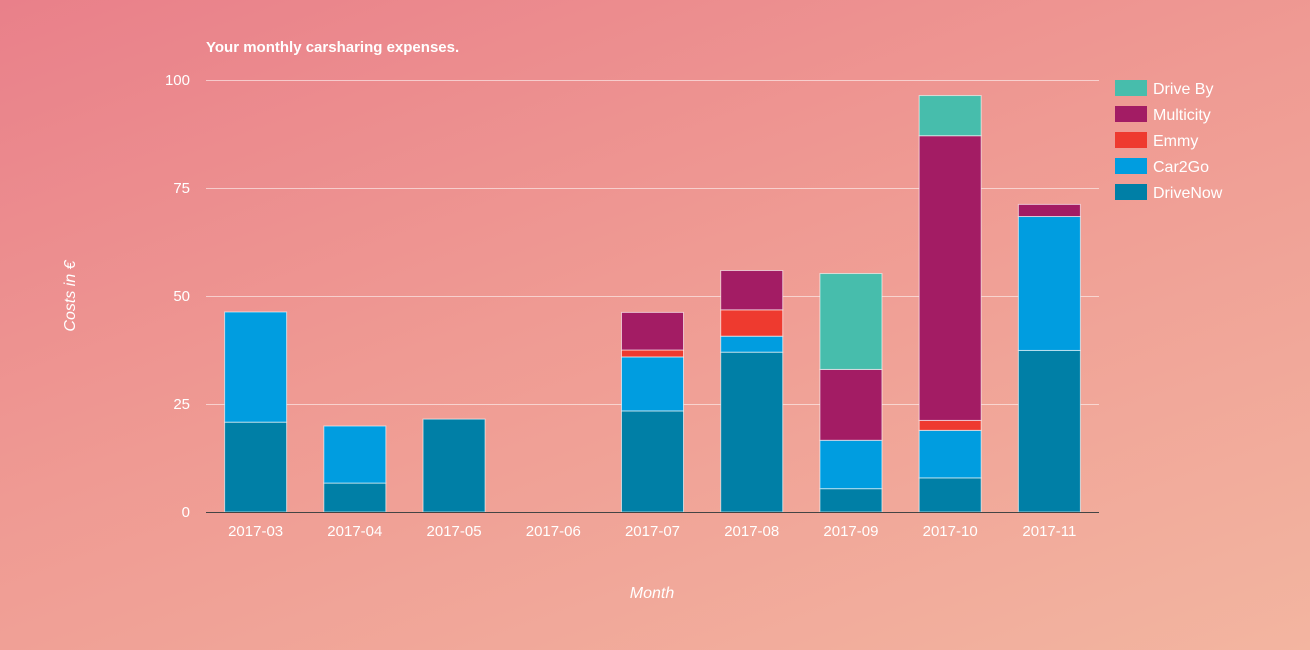  Describe the element at coordinates (186, 512) in the screenshot. I see `y-tick-label: 0` at that location.